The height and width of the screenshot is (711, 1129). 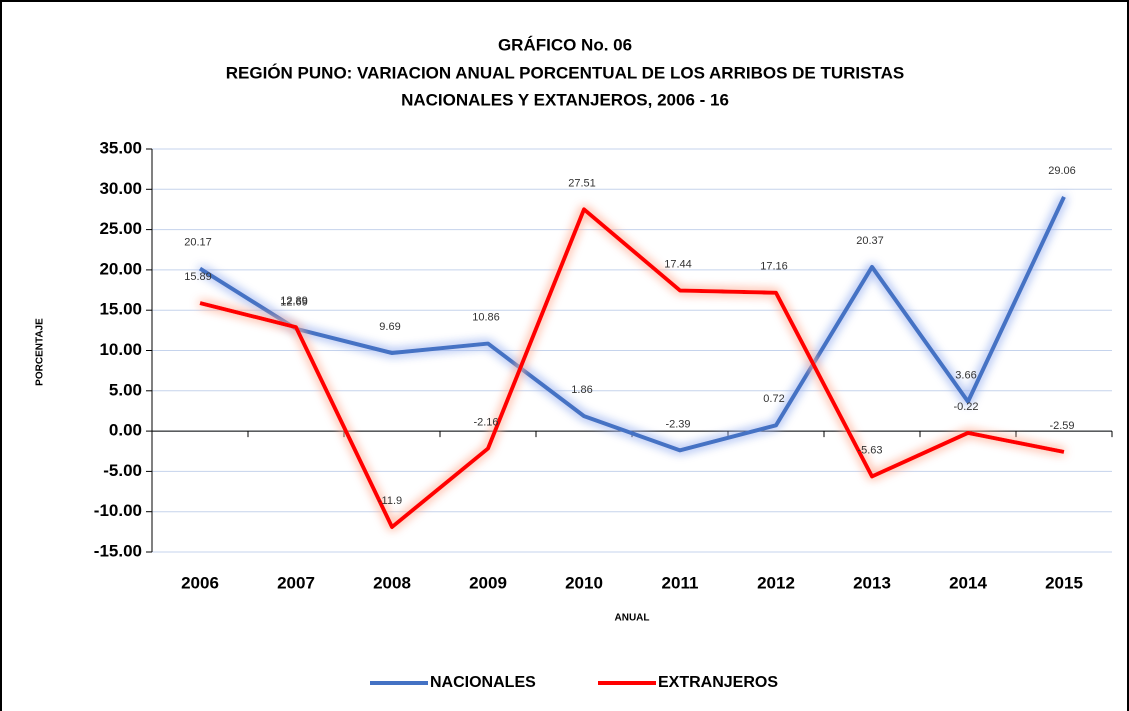 I want to click on chart-title: NACIONALES Y EXTANJEROS, 2006 - 16, so click(x=565, y=99).